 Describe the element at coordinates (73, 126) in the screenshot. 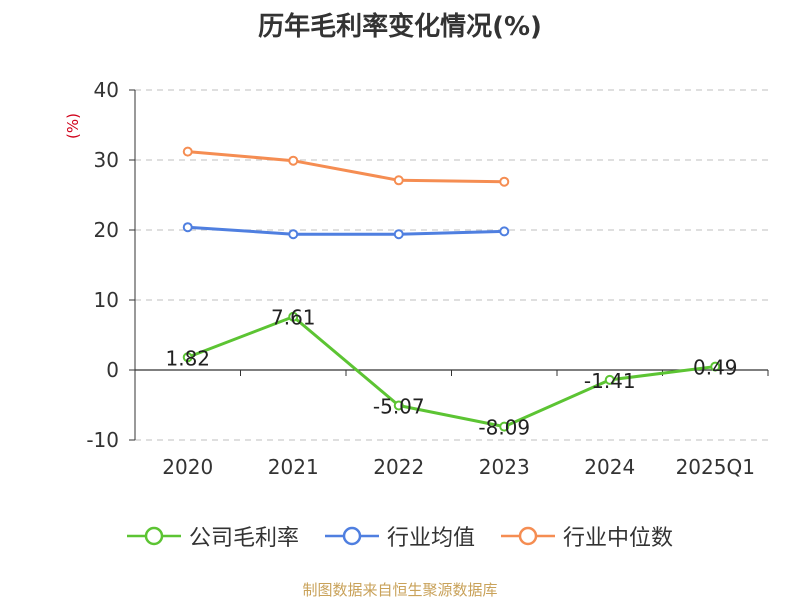

I see `y-axis-label: (%)` at that location.